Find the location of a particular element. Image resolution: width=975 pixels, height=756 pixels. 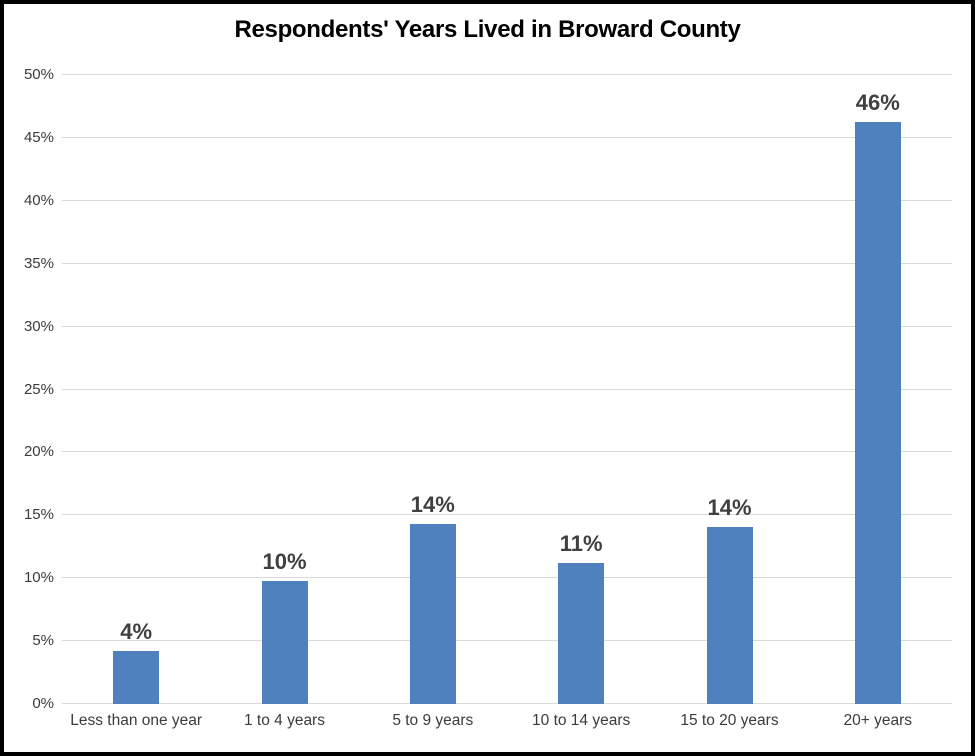

y-tick-label: 40% is located at coordinates (38, 200).